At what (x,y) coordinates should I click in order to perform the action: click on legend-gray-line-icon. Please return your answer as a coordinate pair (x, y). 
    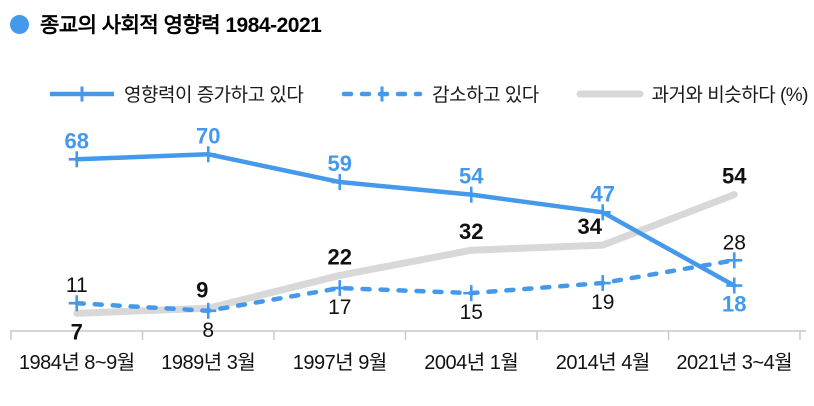
    Looking at the image, I should click on (610, 93).